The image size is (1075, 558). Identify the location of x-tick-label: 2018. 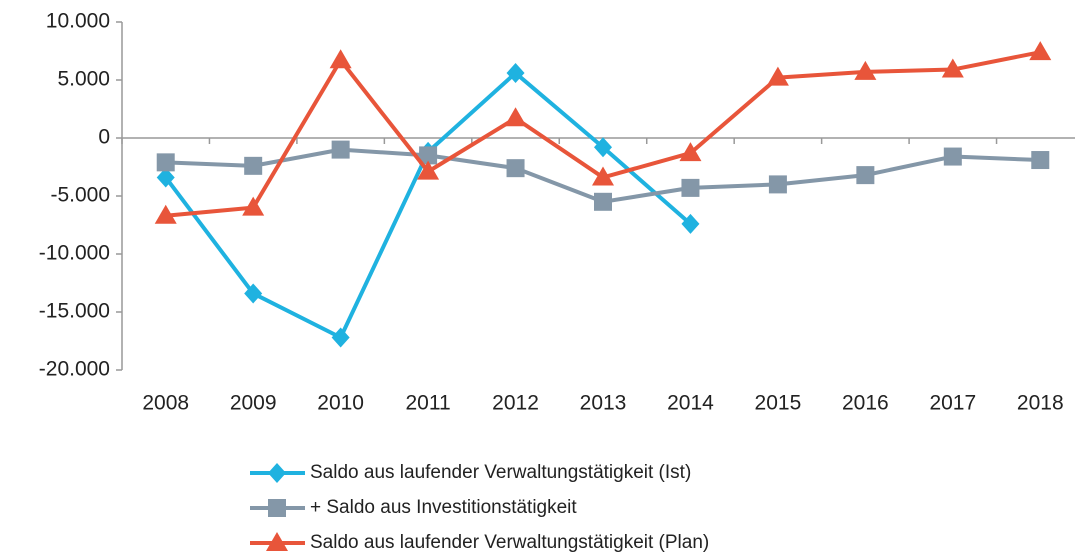
(1040, 403).